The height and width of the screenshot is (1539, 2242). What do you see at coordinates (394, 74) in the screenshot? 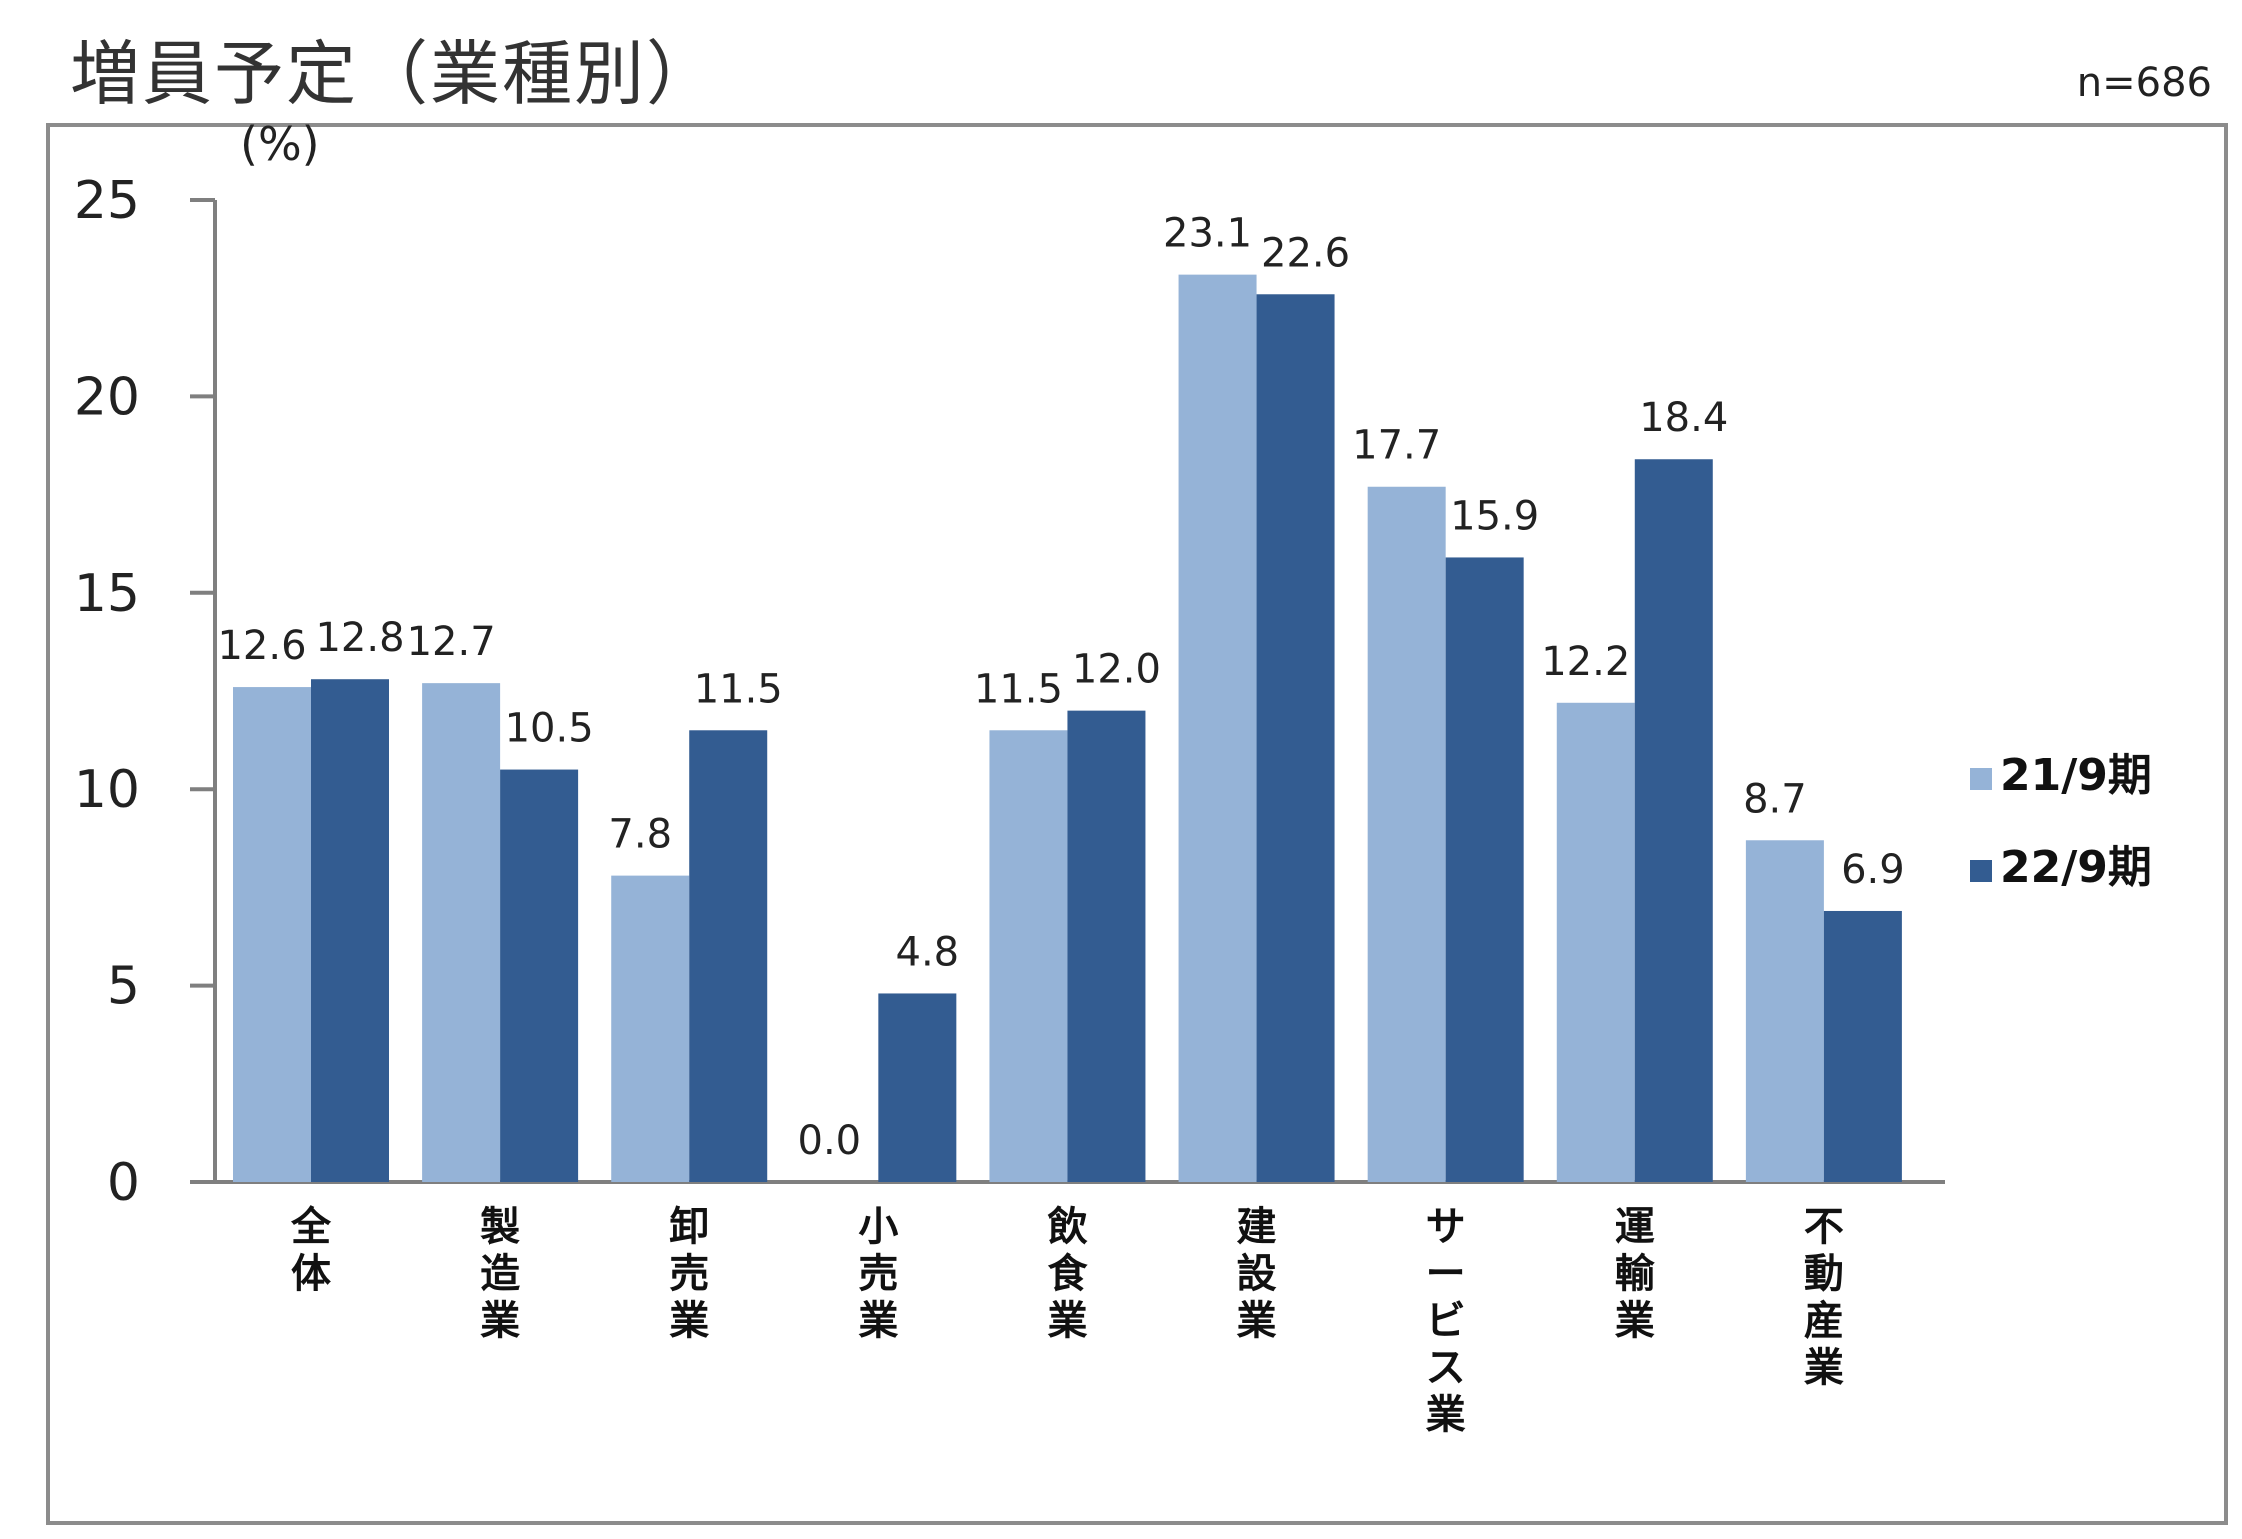
I see `chart-title: 増員予定（業種別）` at bounding box center [394, 74].